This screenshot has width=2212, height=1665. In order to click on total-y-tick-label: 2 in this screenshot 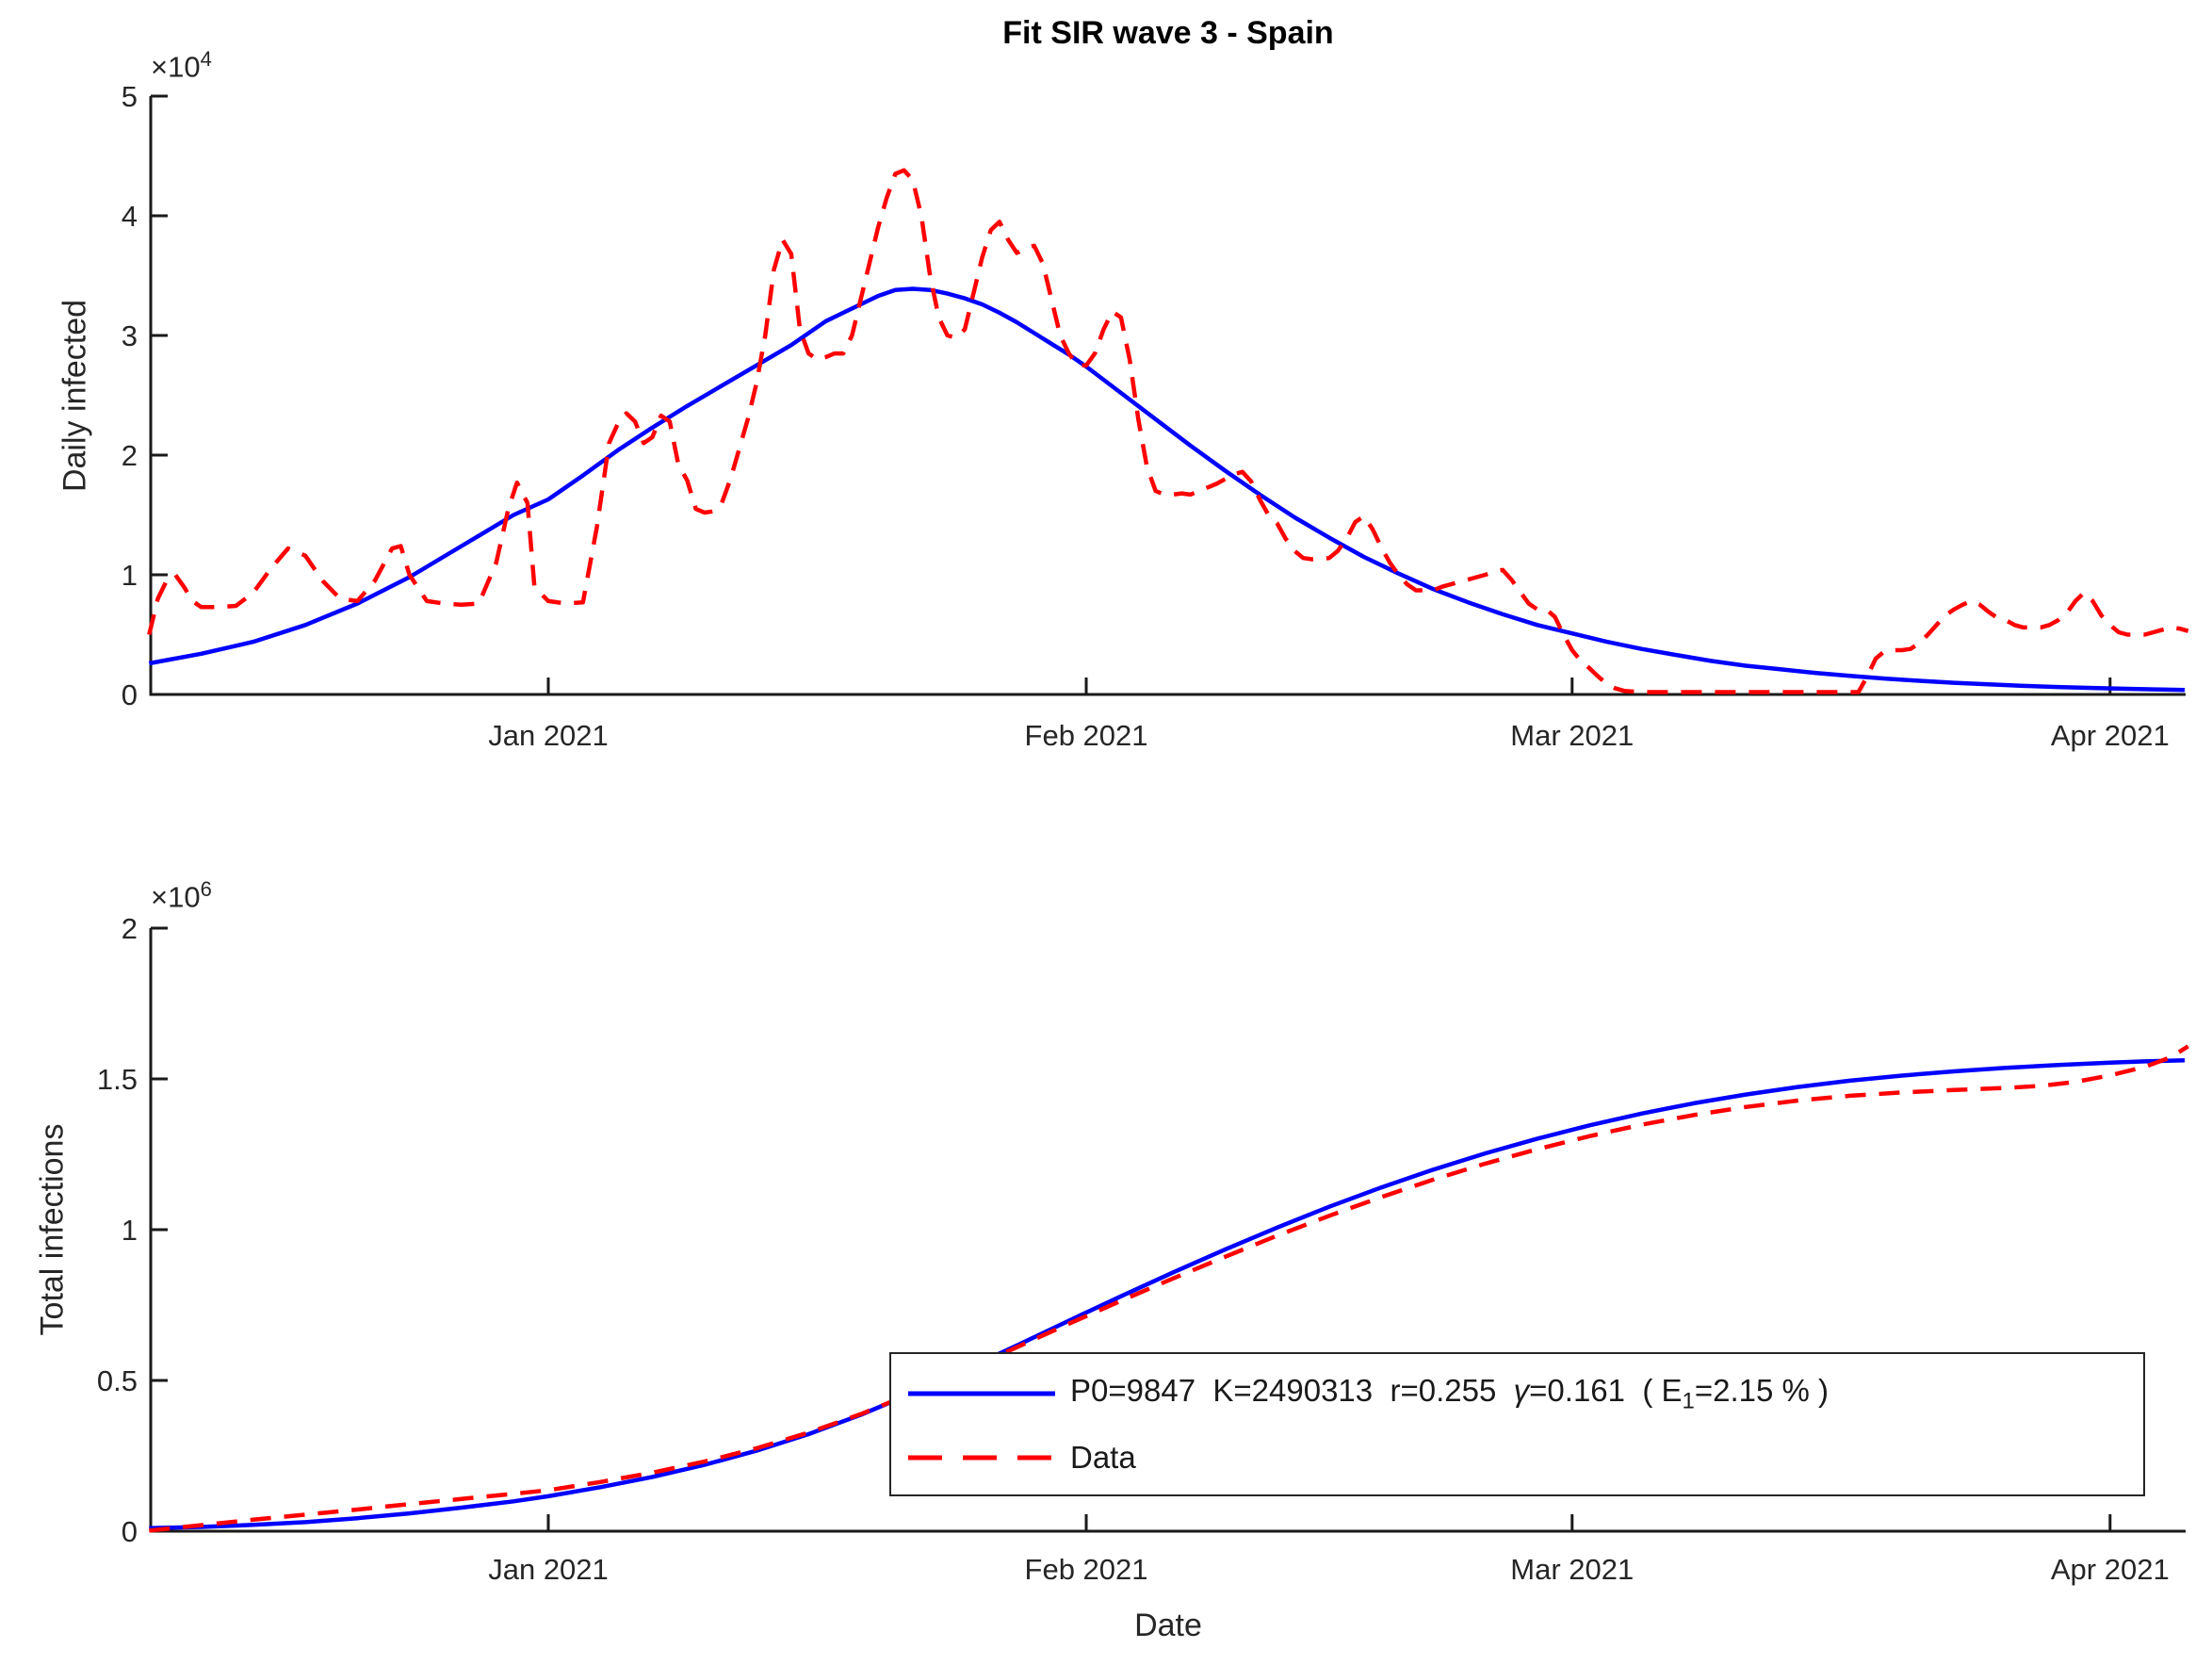, I will do `click(129, 928)`.